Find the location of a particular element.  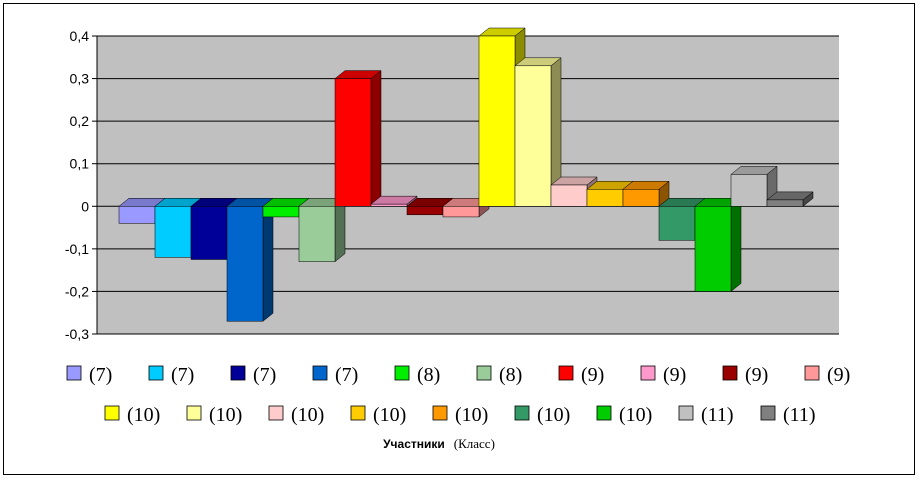

x-axis-label-bold: Участники is located at coordinates (414, 444).